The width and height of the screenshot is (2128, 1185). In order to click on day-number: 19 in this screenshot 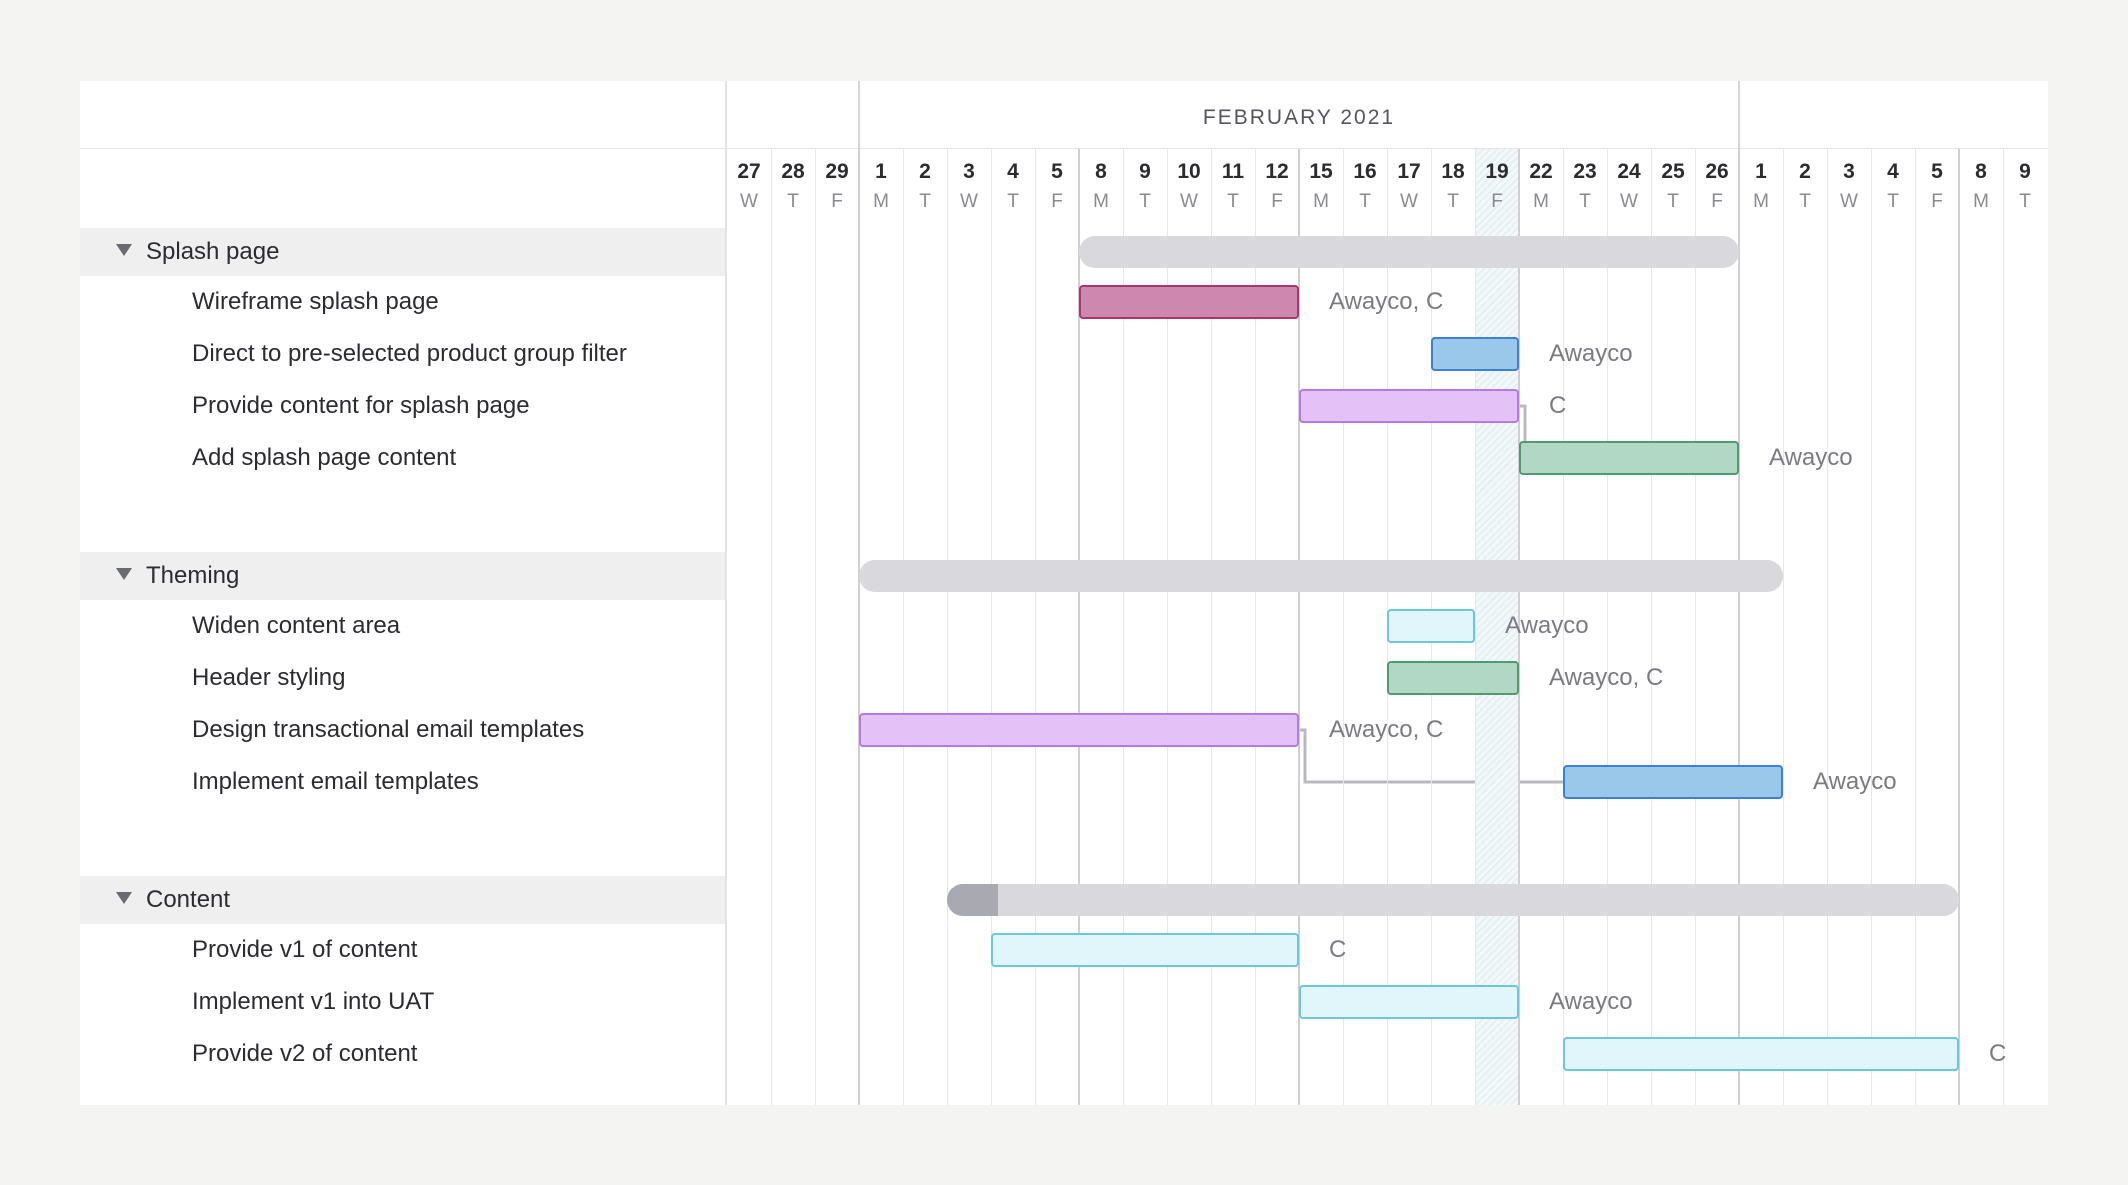, I will do `click(1497, 171)`.